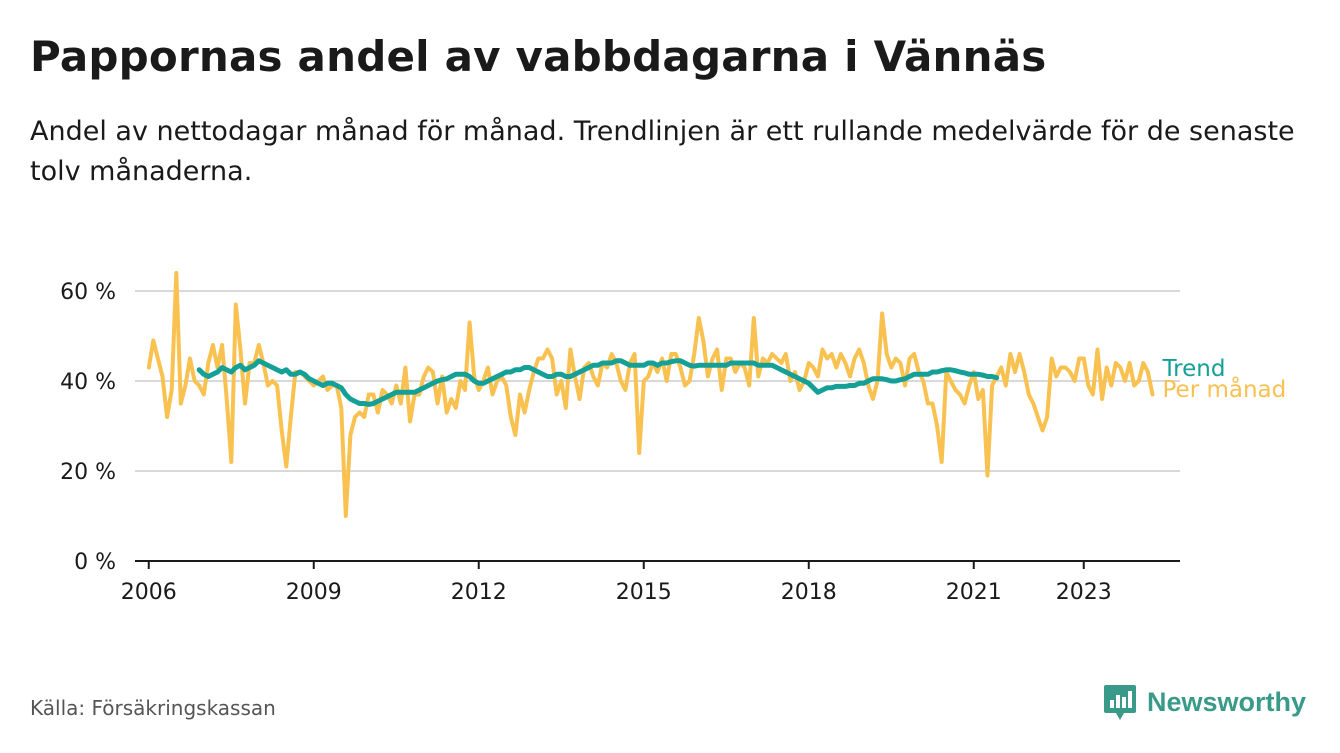 The height and width of the screenshot is (753, 1340). What do you see at coordinates (1227, 701) in the screenshot?
I see `brand-name: Newsworthy` at bounding box center [1227, 701].